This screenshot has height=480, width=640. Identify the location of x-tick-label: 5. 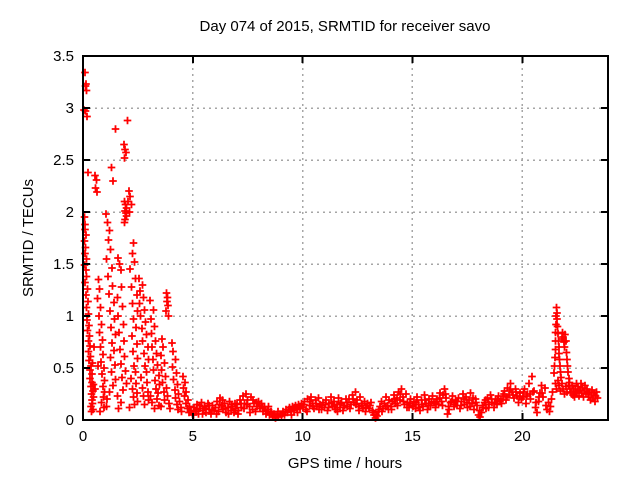
(193, 436).